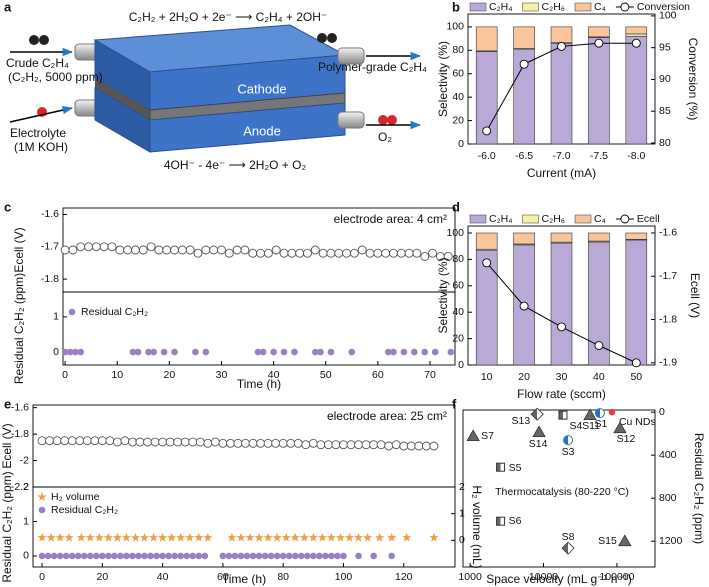 The image size is (709, 587). I want to click on y-tick-label: 60, so click(458, 74).